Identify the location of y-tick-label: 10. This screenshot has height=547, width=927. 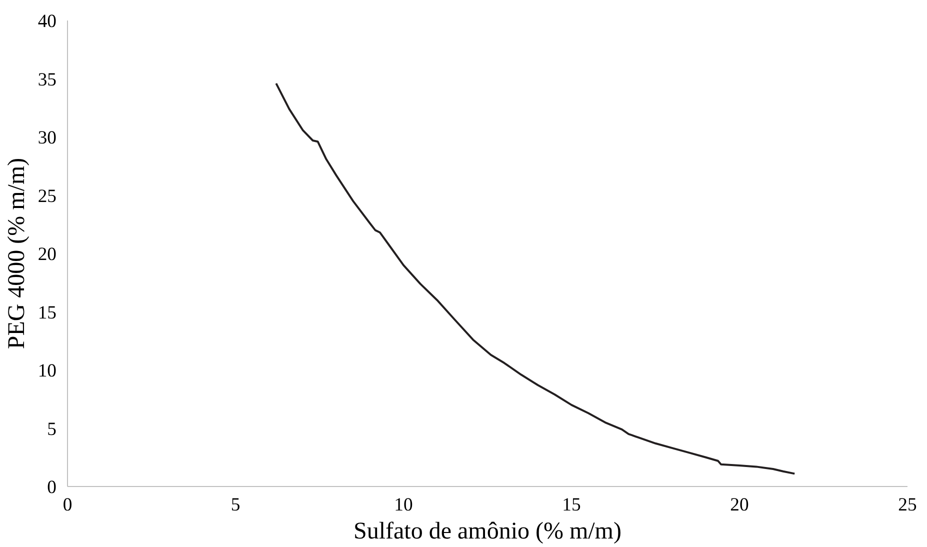
(47, 371).